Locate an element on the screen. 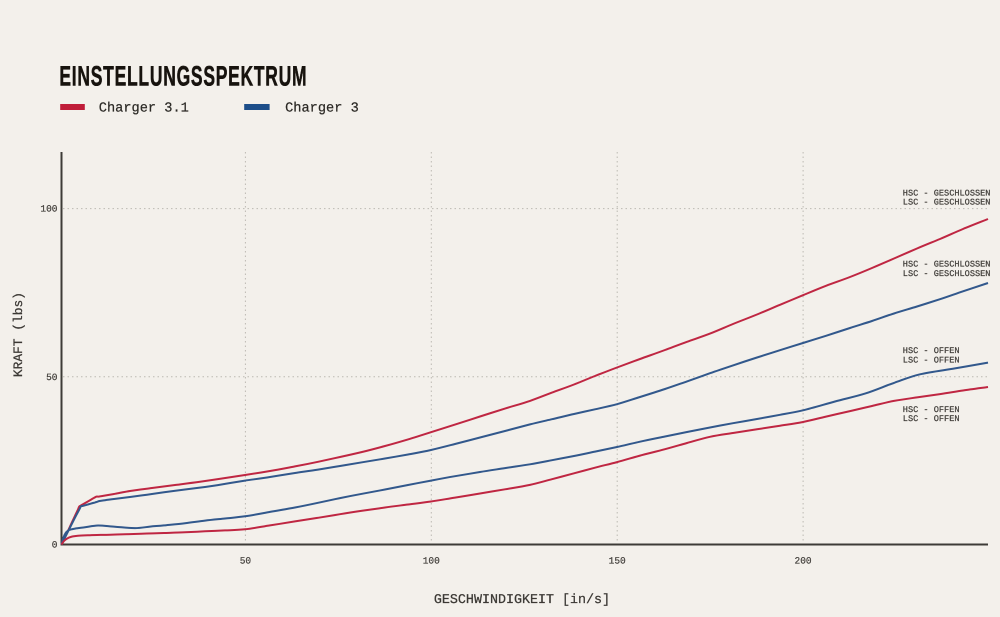  svg-text: 150 is located at coordinates (617, 561).